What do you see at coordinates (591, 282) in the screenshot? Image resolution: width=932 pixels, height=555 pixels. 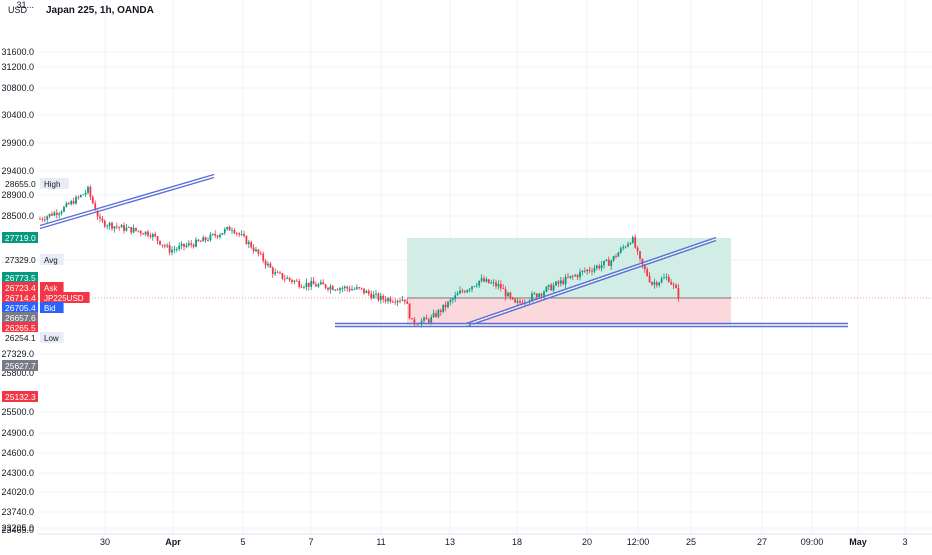 I see `support-rising-trendline` at bounding box center [591, 282].